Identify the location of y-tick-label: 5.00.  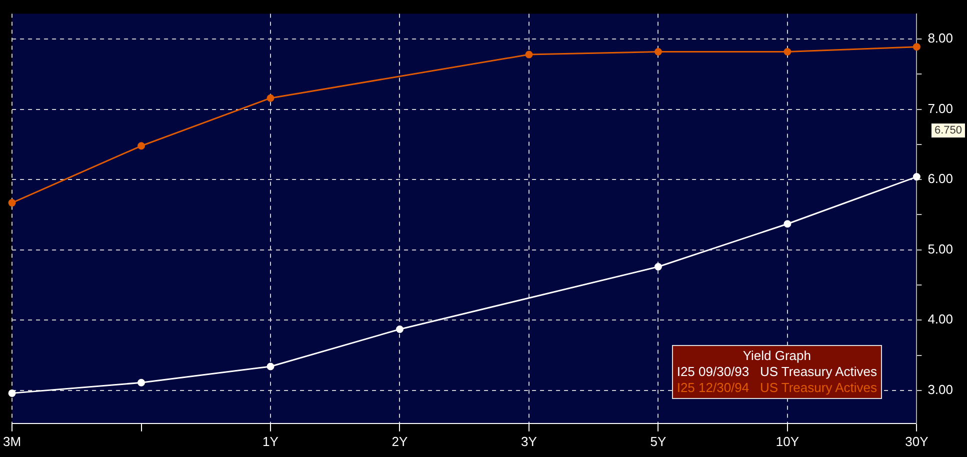
(941, 248).